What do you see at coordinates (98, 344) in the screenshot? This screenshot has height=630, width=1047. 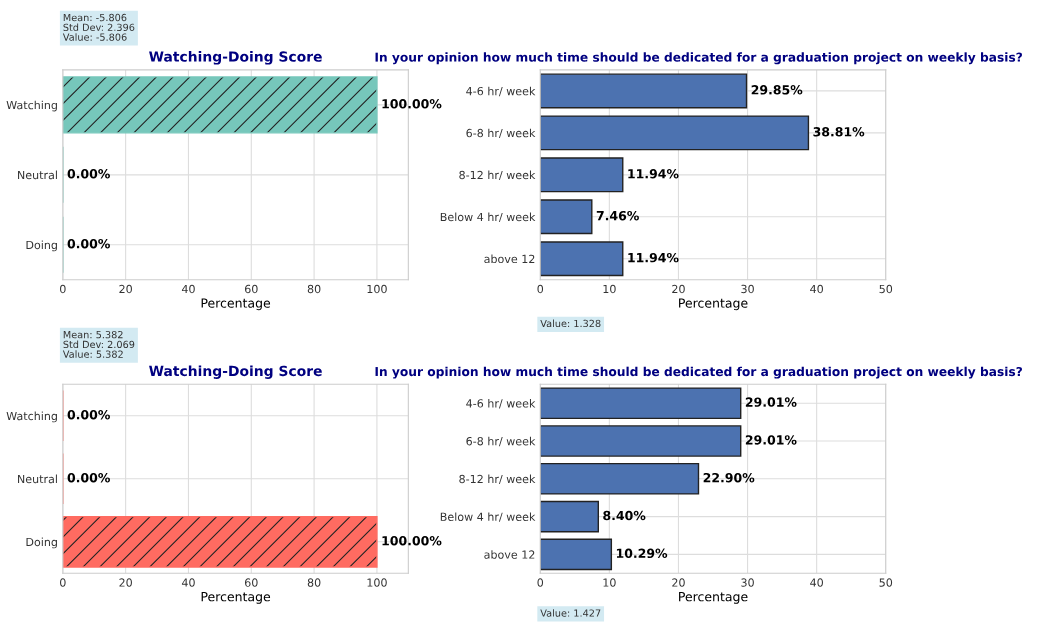 I see `text: Mean: 5.382 Std Dev: 2.069 Value: 5.382` at bounding box center [98, 344].